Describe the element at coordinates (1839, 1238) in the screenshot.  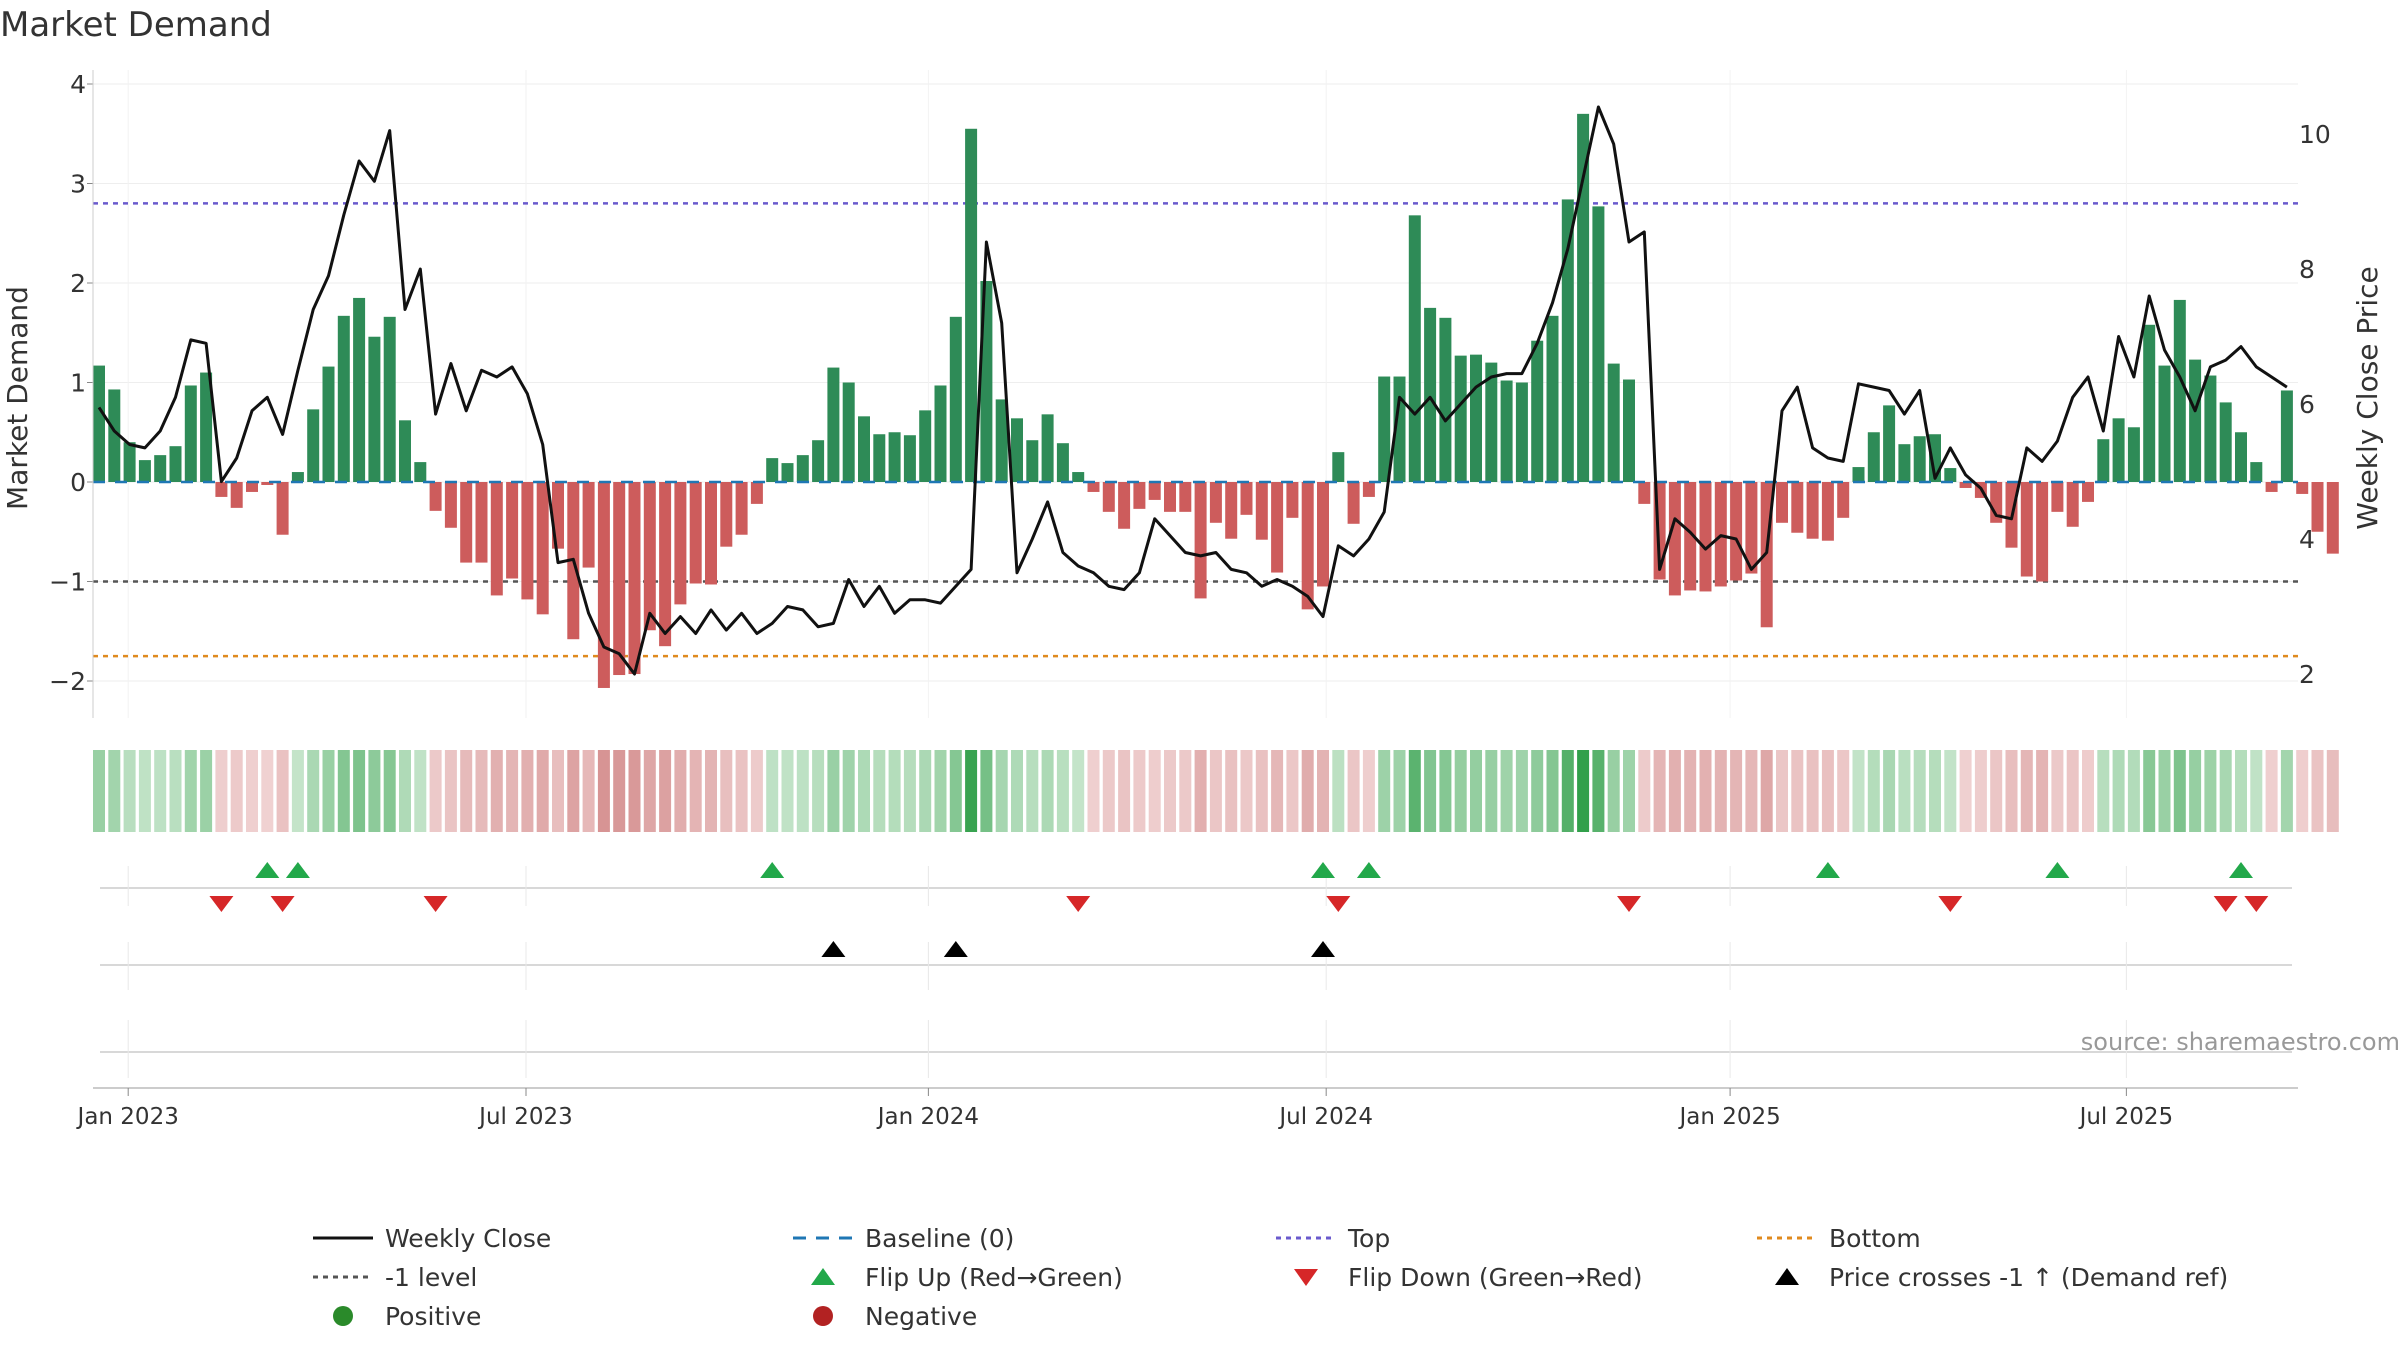
I see `legend-item: Bottom` at that location.